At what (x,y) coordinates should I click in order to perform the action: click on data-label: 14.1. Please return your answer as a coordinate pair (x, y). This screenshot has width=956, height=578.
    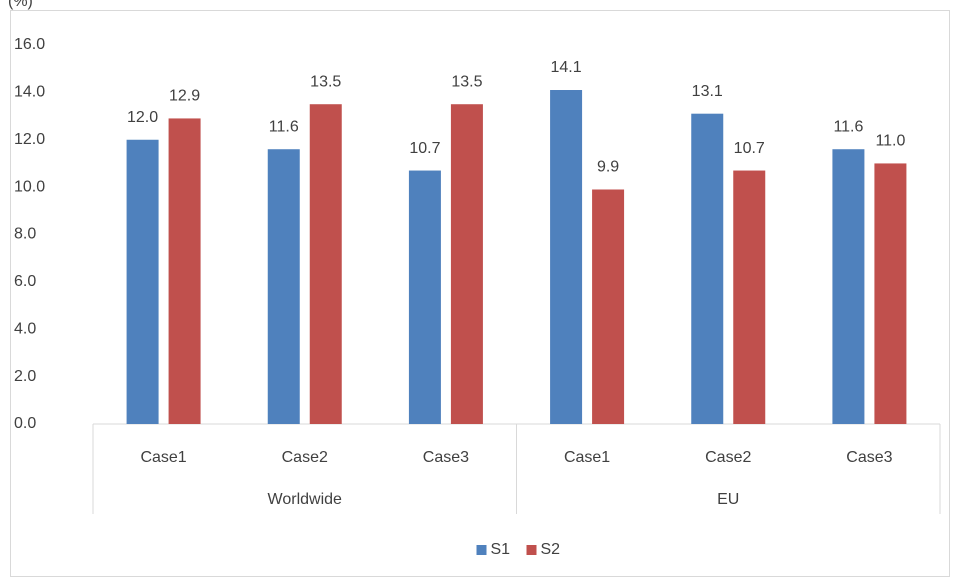
    Looking at the image, I should click on (566, 67).